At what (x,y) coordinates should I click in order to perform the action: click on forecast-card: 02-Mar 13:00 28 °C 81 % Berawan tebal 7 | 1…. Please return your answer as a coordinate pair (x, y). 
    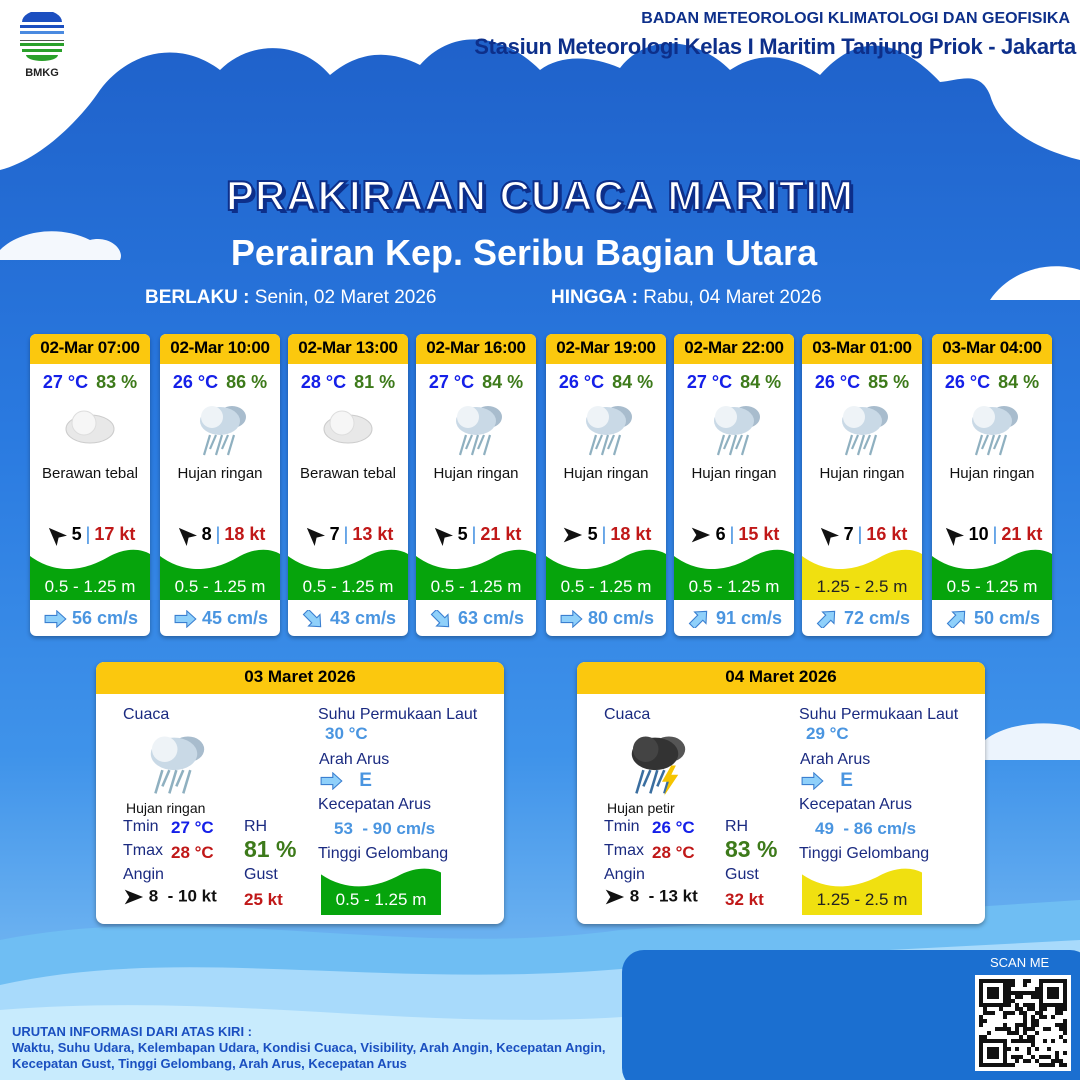
    Looking at the image, I should click on (348, 485).